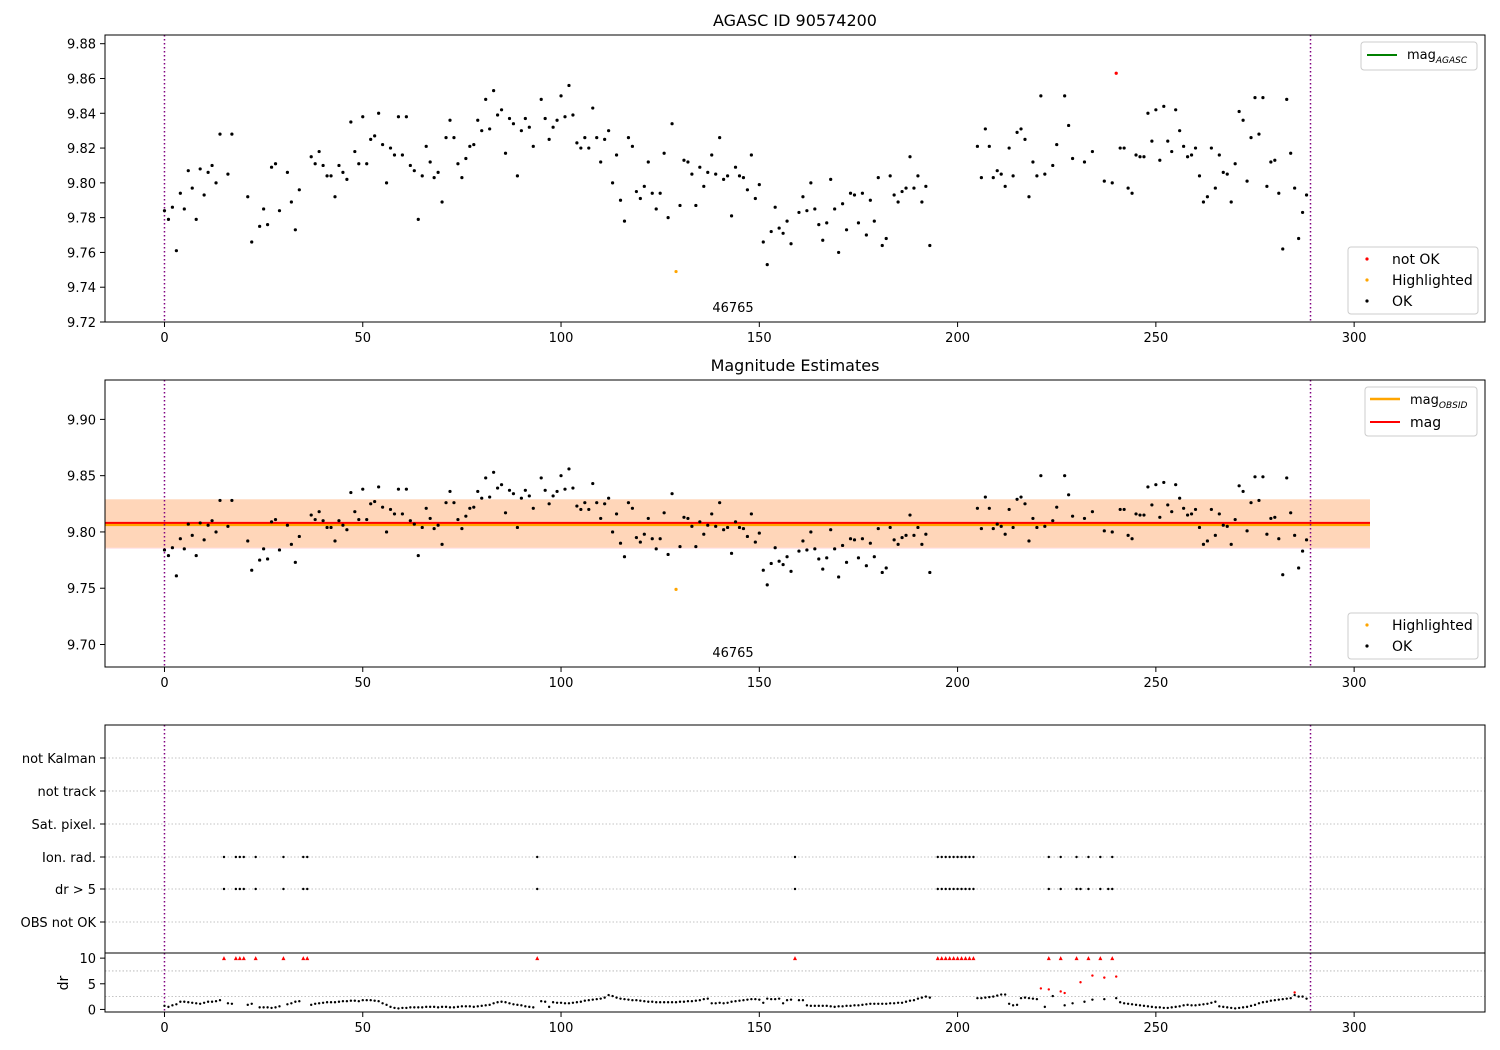  What do you see at coordinates (668, 873) in the screenshot?
I see `flag-markers` at bounding box center [668, 873].